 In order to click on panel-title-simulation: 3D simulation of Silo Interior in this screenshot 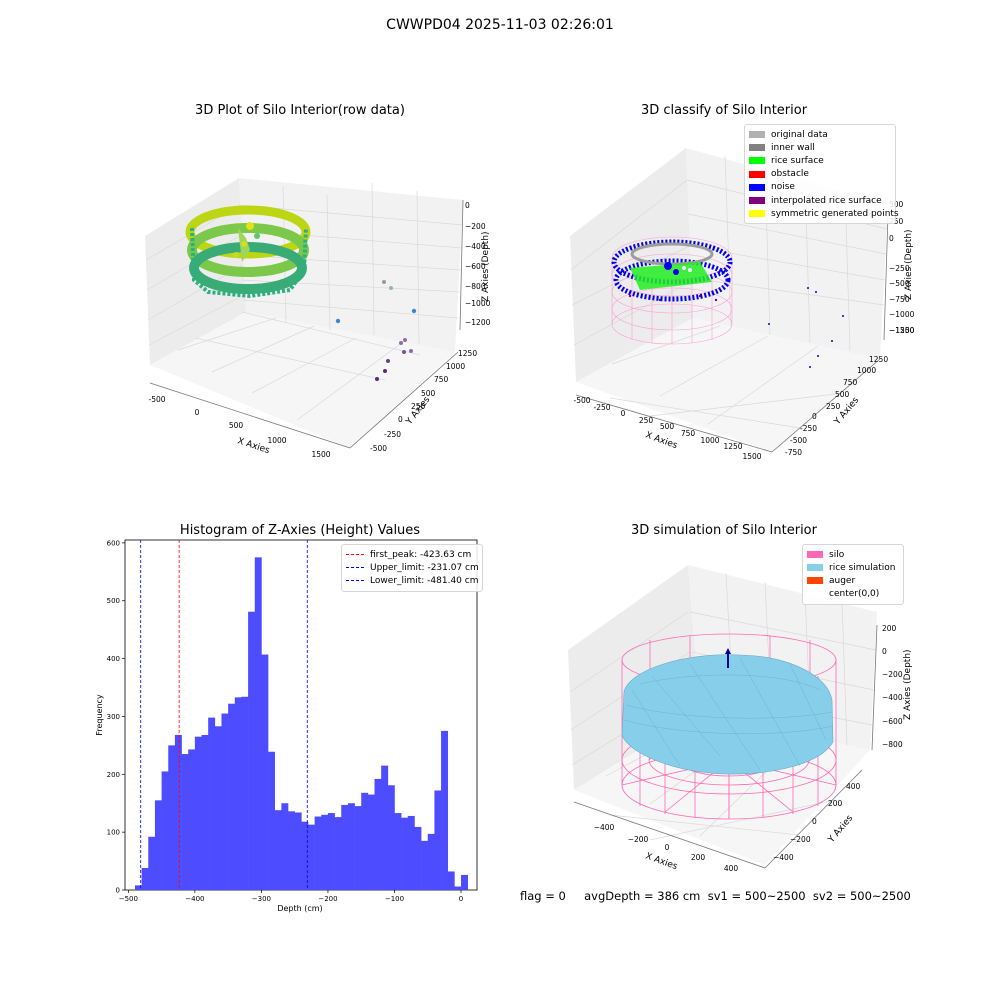, I will do `click(724, 530)`.